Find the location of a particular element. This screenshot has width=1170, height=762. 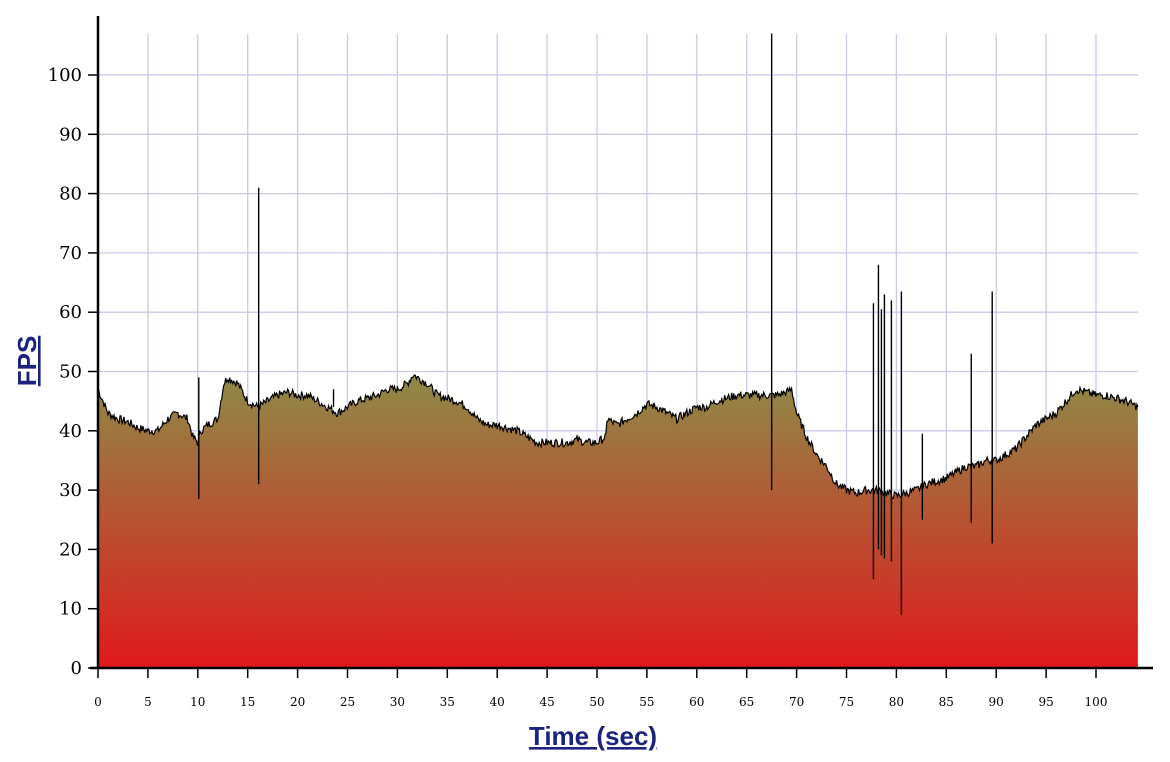

x-tick-label: 15 is located at coordinates (247, 702).